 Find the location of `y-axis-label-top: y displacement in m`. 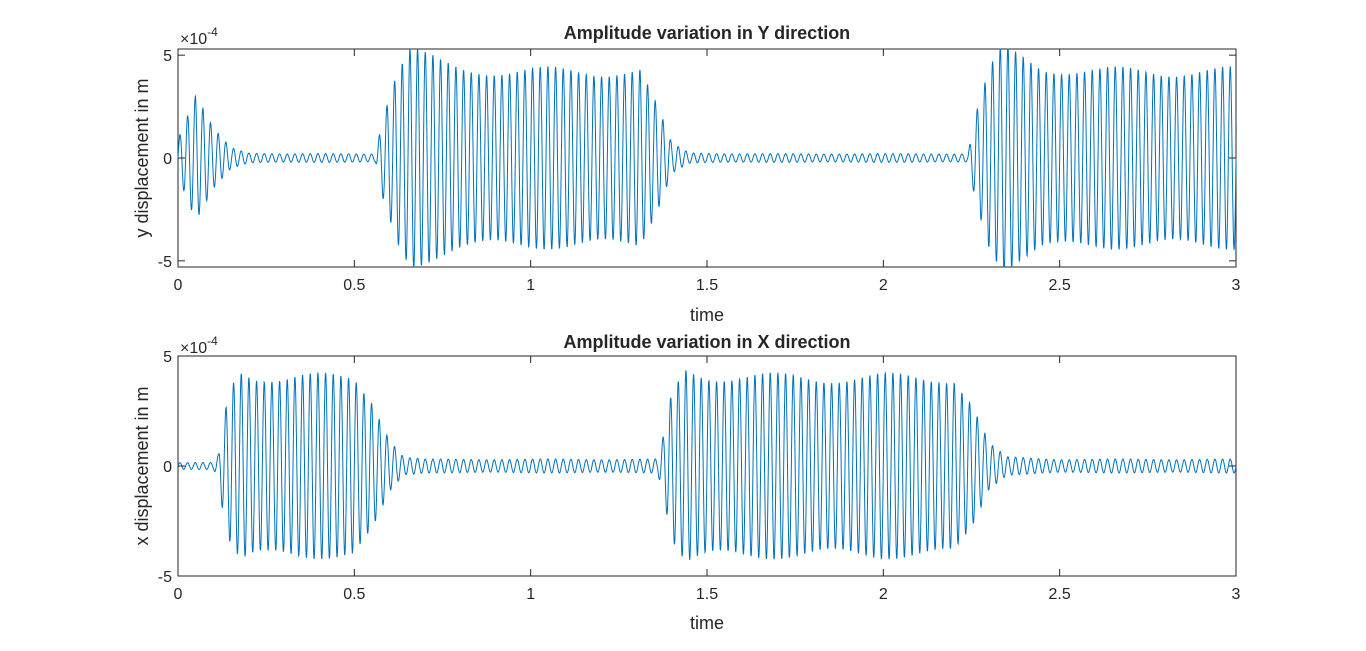

y-axis-label-top: y displacement in m is located at coordinates (142, 157).